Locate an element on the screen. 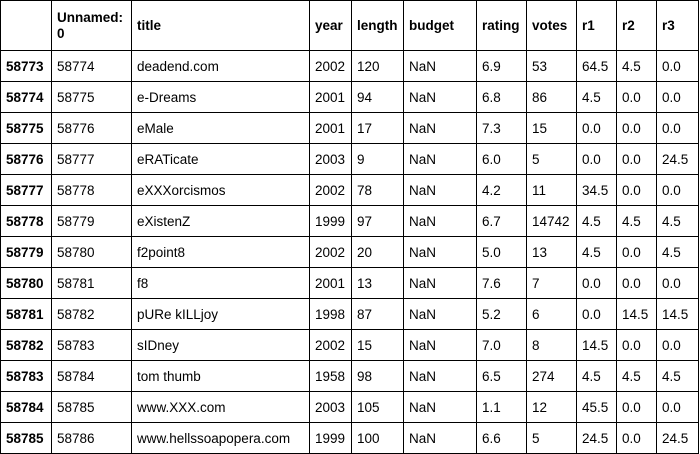 This screenshot has height=454, width=700. cell-length: 17 is located at coordinates (377, 128).